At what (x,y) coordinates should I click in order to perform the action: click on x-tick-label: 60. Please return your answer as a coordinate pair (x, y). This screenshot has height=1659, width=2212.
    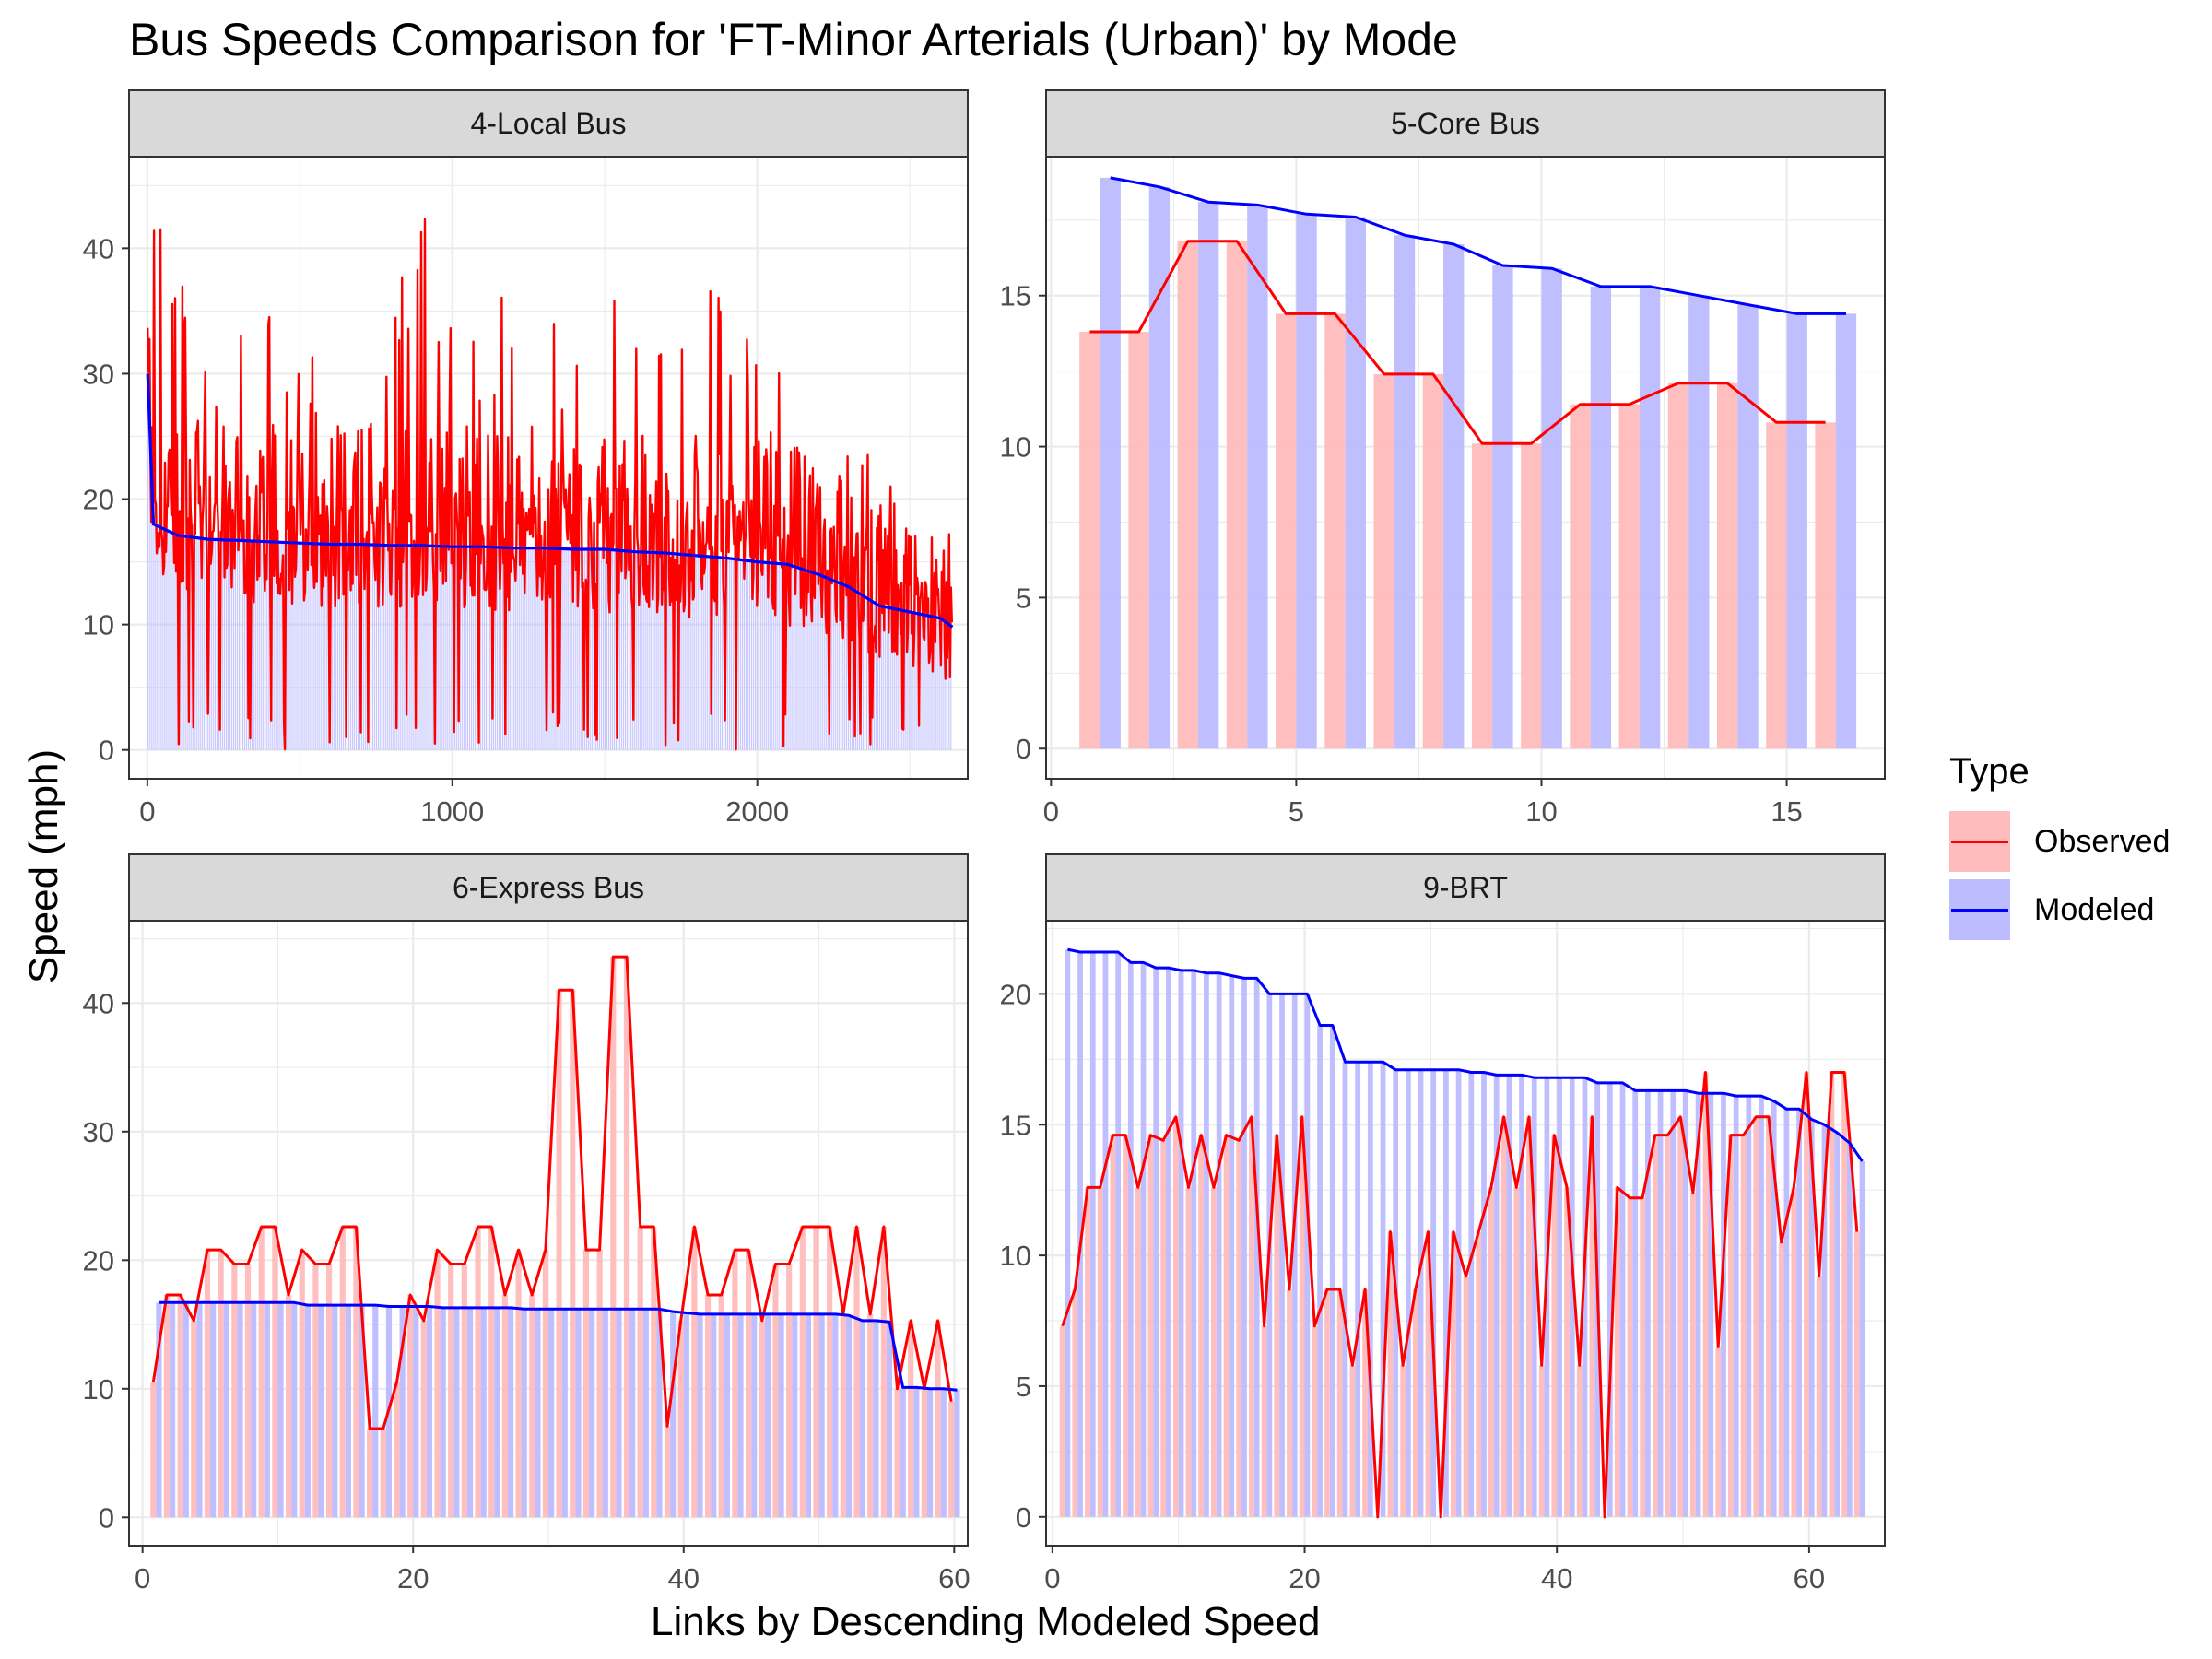
    Looking at the image, I should click on (1809, 1578).